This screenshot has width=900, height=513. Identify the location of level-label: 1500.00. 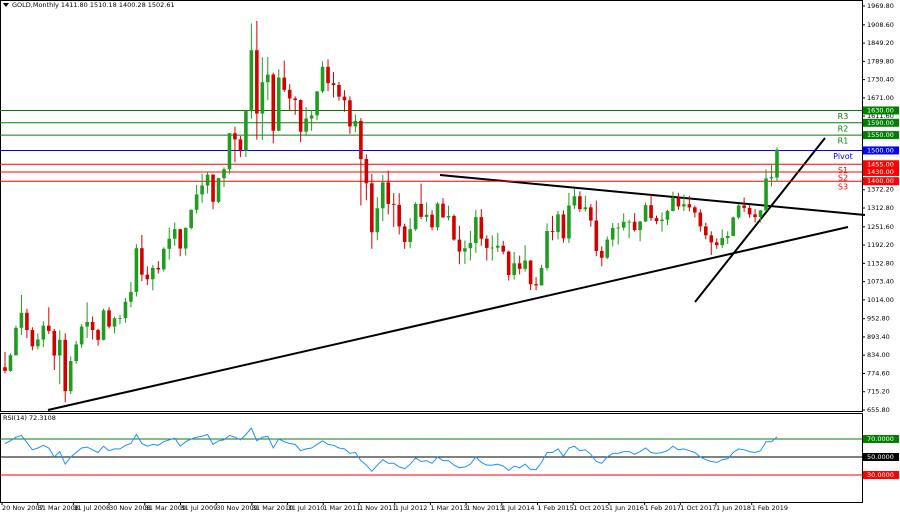
(880, 150).